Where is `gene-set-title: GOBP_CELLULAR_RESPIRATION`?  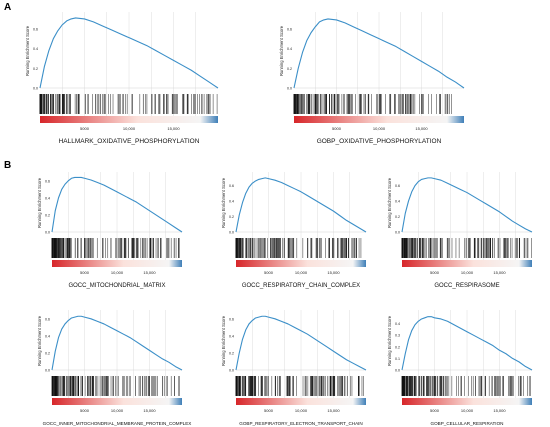 gene-set-title: GOBP_CELLULAR_RESPIRATION is located at coordinates (467, 423).